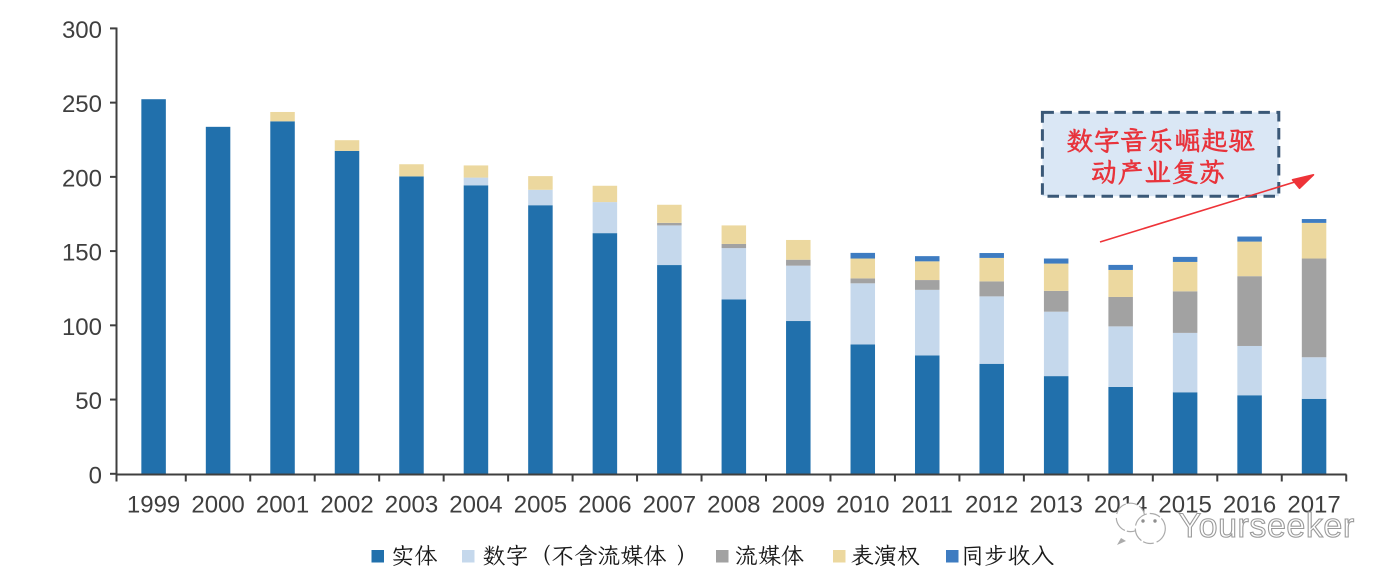 The width and height of the screenshot is (1398, 587). Describe the element at coordinates (540, 505) in the screenshot. I see `svg-text: 2005` at that location.